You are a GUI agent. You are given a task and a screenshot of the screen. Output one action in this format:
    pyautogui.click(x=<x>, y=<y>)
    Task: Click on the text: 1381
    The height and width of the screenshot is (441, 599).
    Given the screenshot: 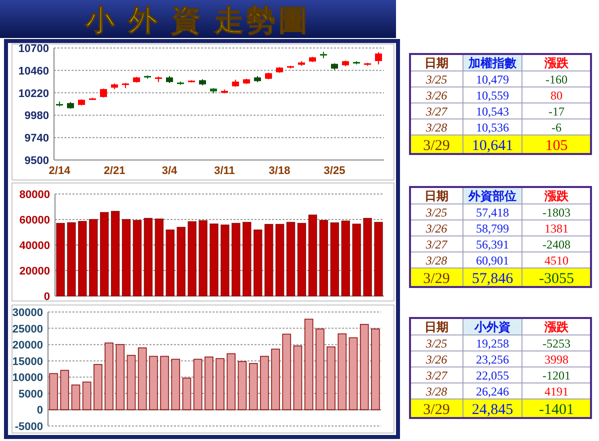 What is the action you would take?
    pyautogui.click(x=556, y=228)
    